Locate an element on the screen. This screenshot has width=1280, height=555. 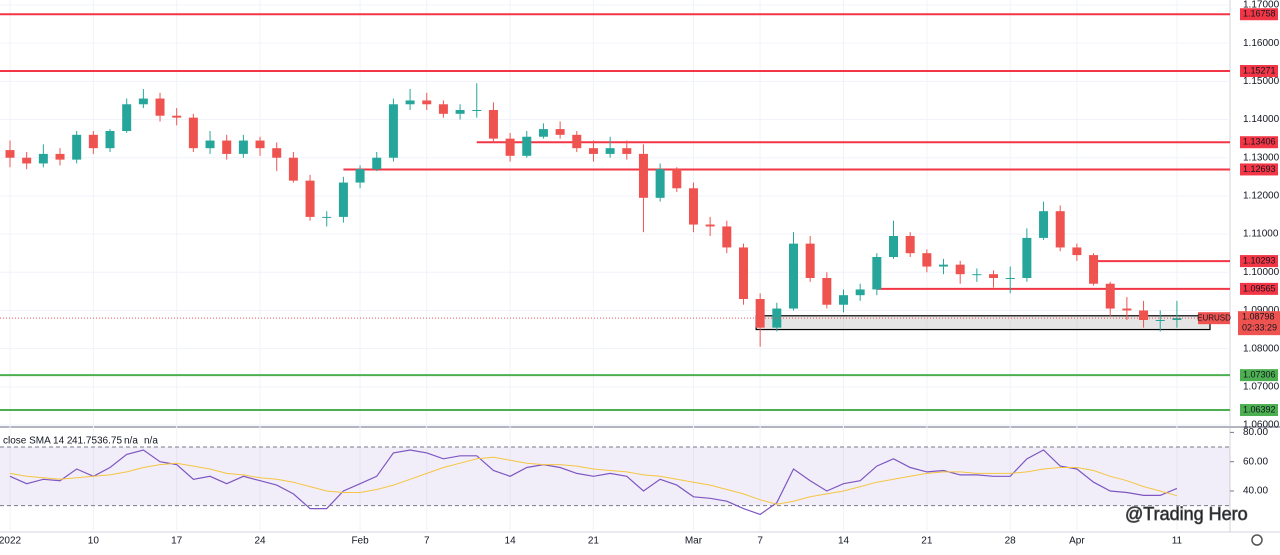
level-label: 1.13406 is located at coordinates (1259, 142).